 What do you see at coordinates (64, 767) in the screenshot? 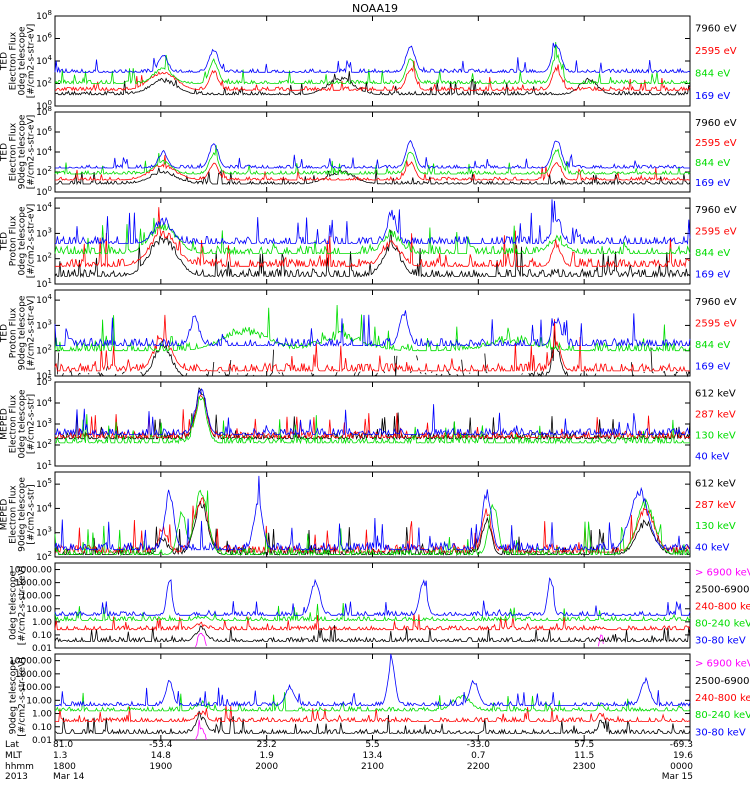
I see `time-hhmm-label: 1800` at bounding box center [64, 767].